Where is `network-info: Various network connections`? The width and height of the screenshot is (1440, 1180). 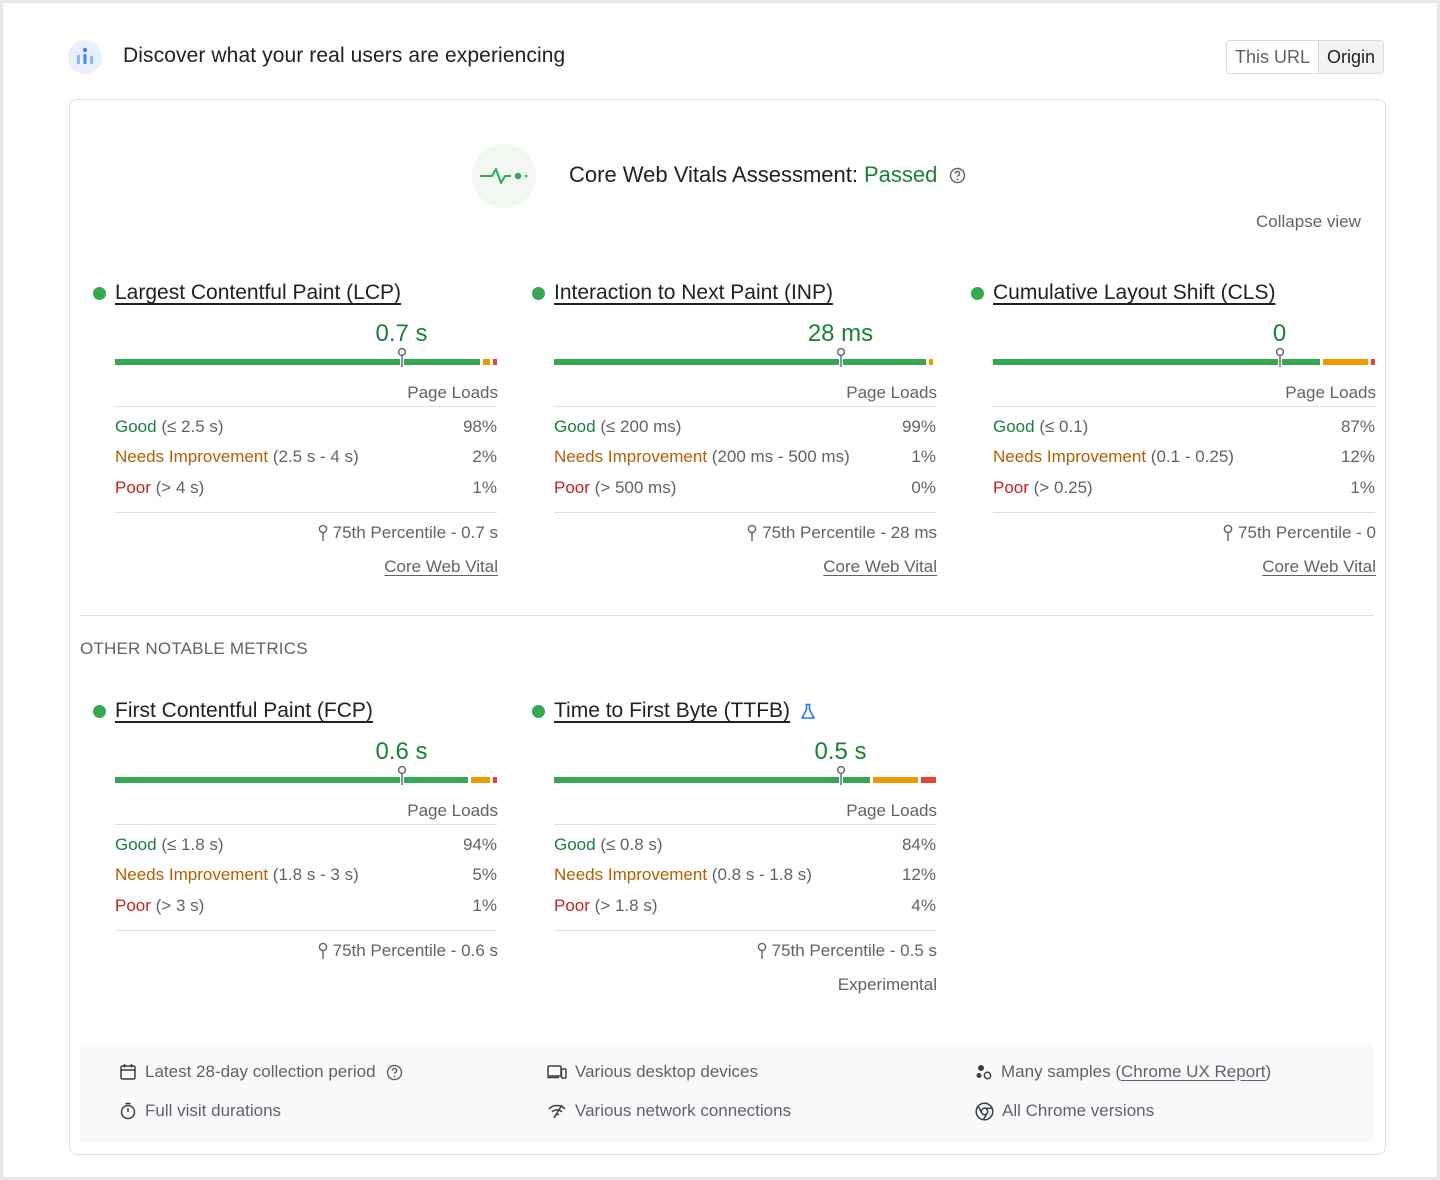 network-info: Various network connections is located at coordinates (669, 1111).